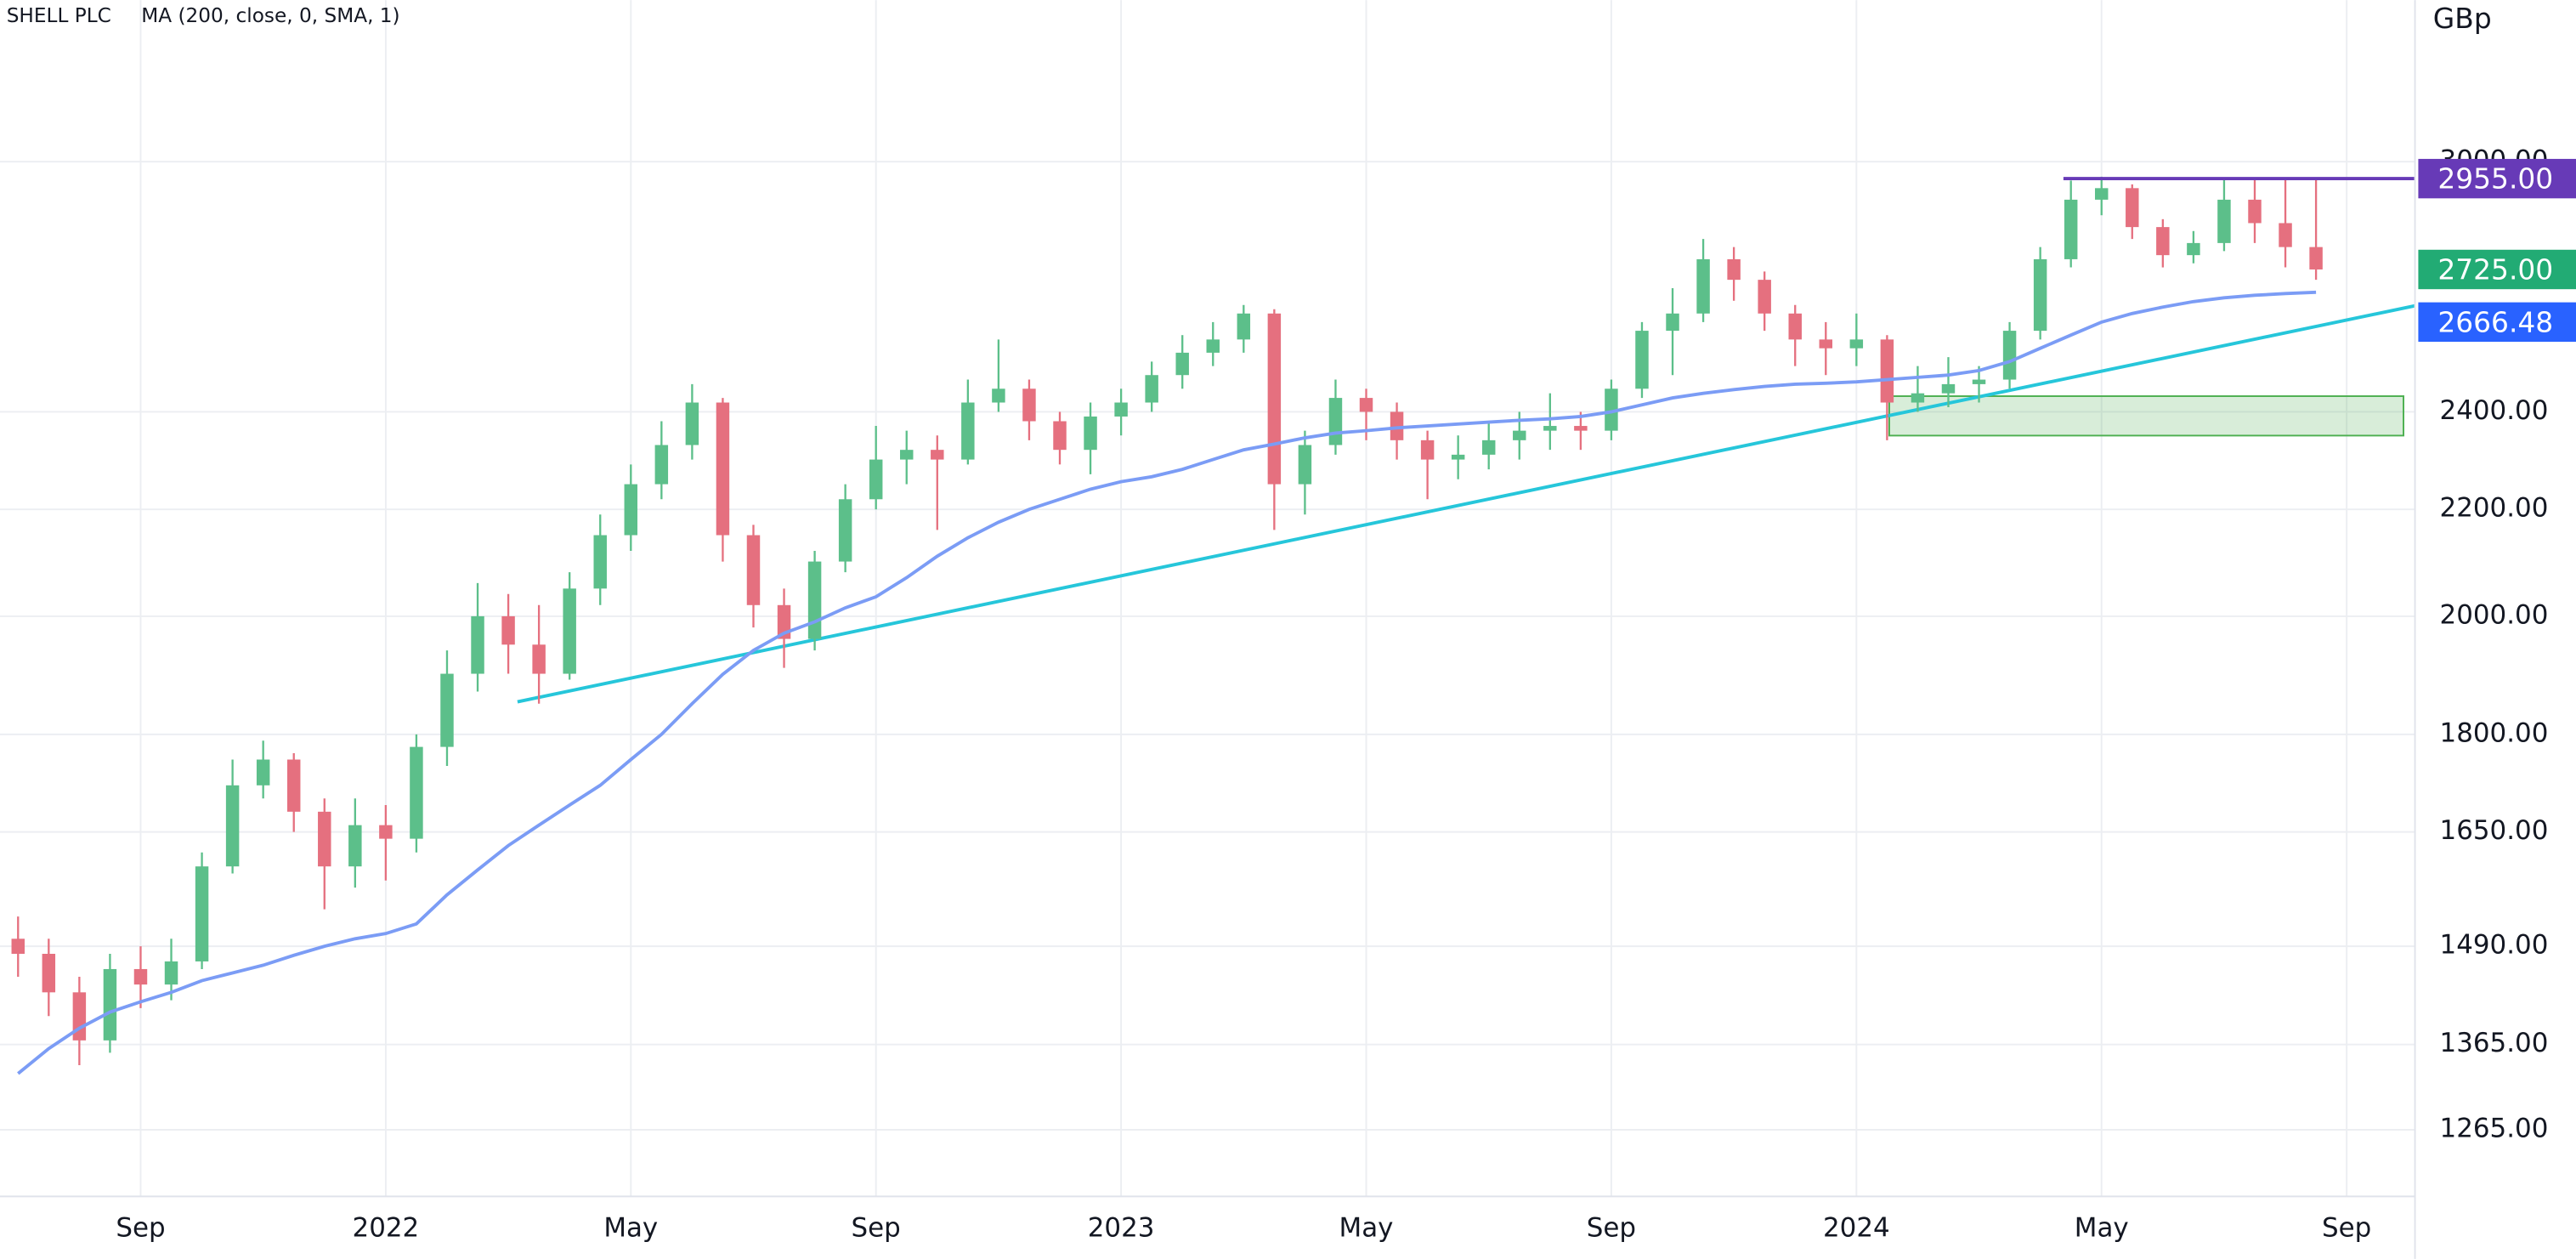 The height and width of the screenshot is (1259, 2576). Describe the element at coordinates (1121, 1228) in the screenshot. I see `x-tick-label: 2023` at that location.